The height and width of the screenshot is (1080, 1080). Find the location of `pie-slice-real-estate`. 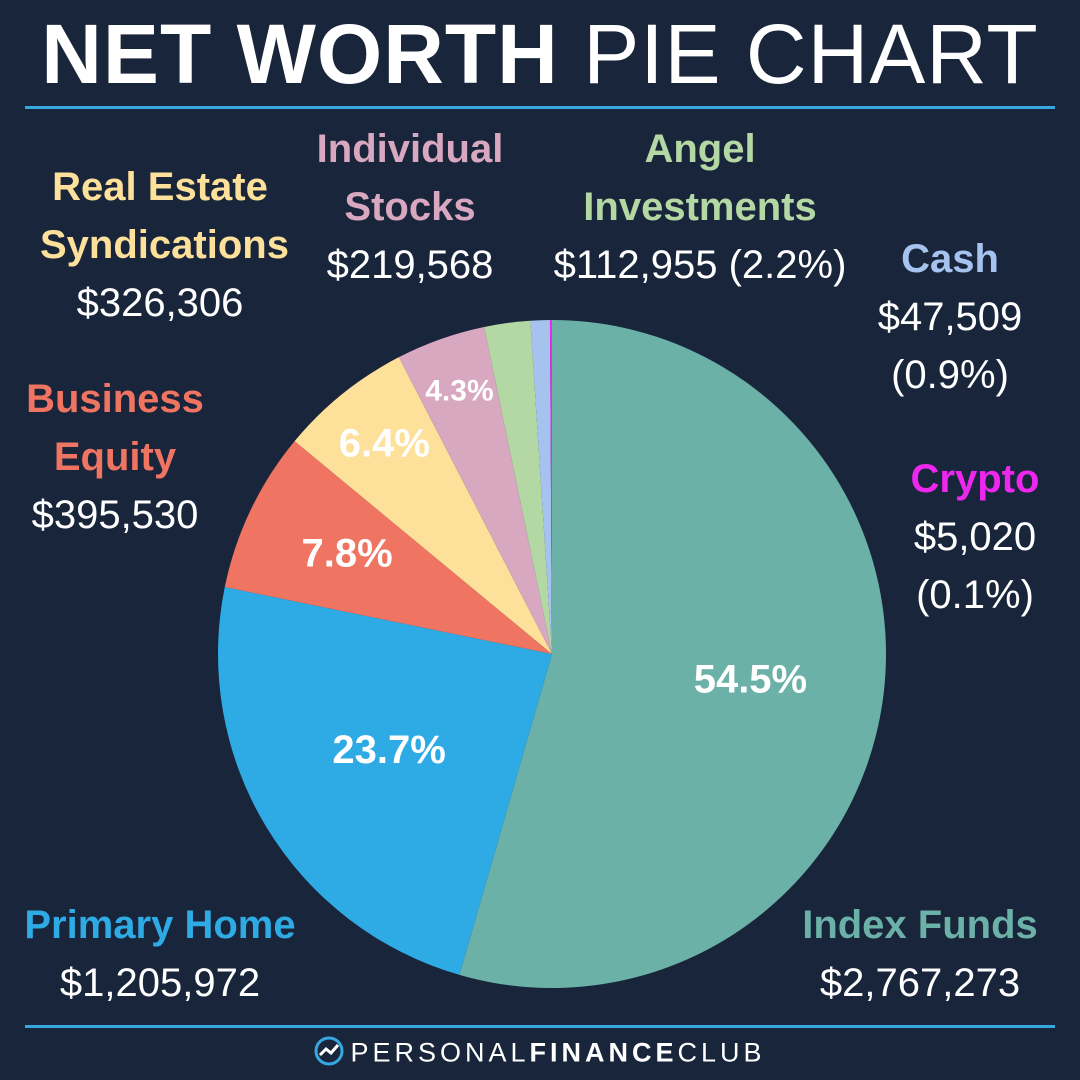

pie-slice-real-estate is located at coordinates (423, 505).